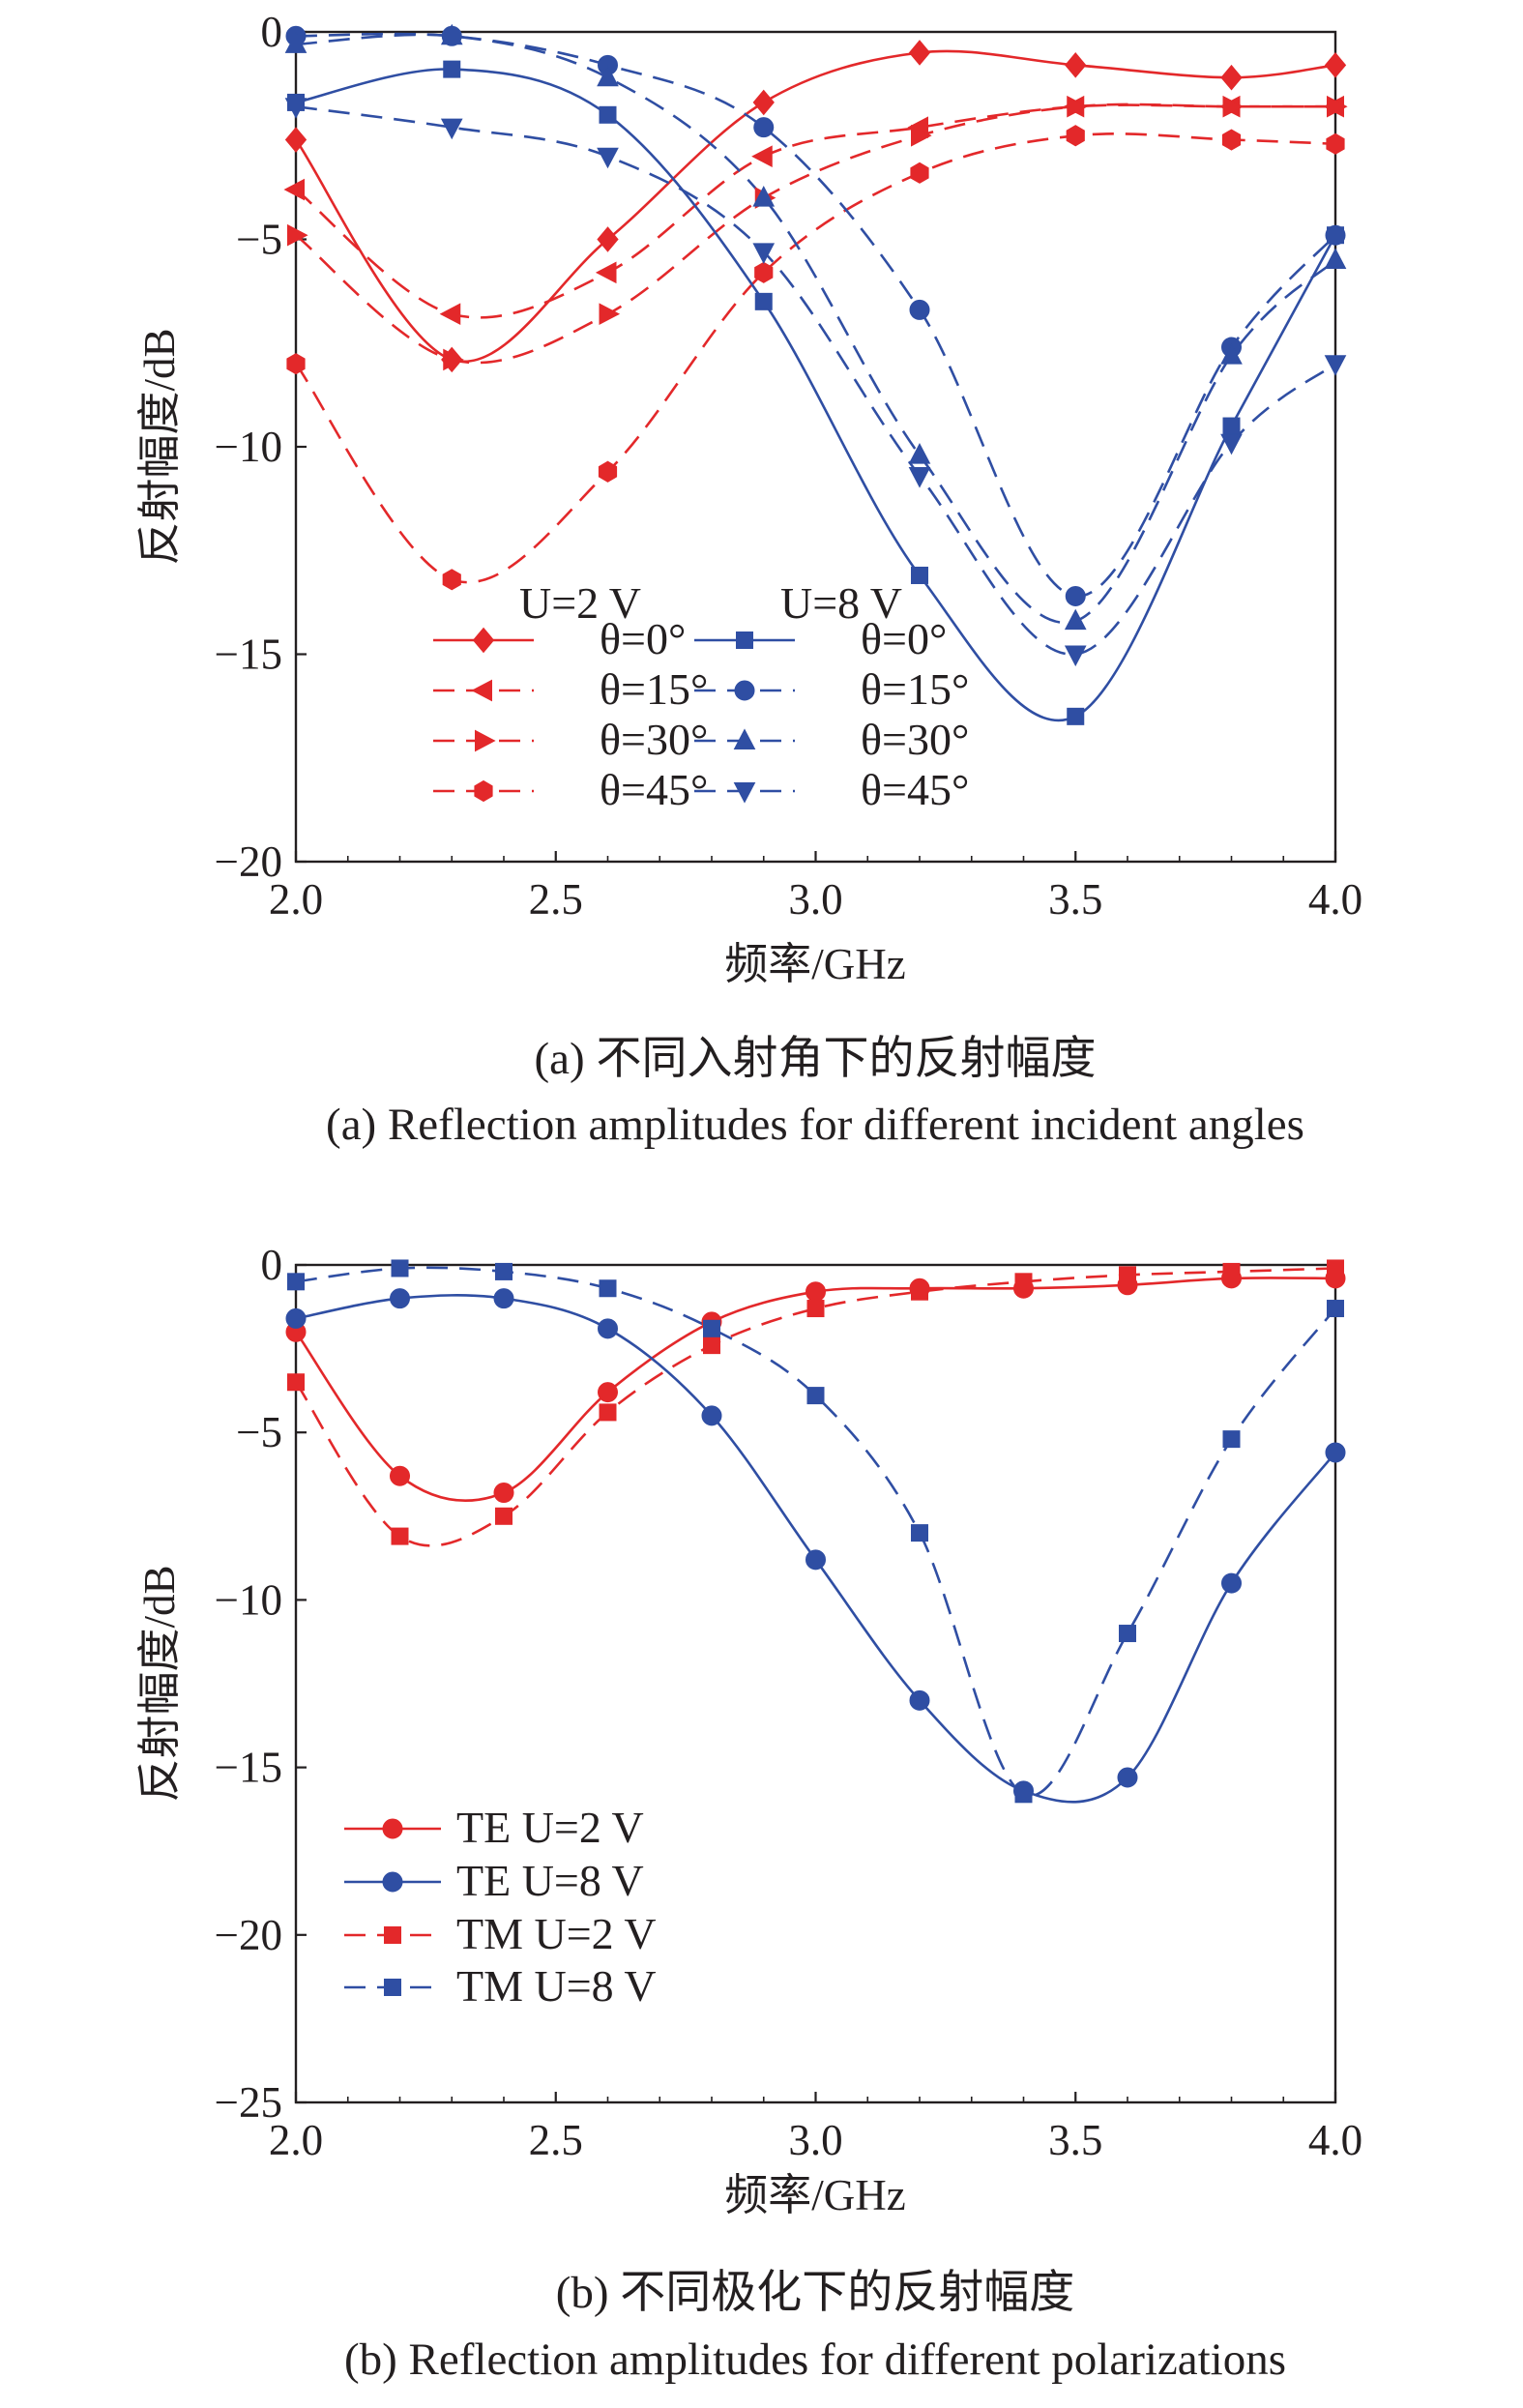 Image resolution: width=1523 pixels, height=2408 pixels. I want to click on x-tick-label: 3.0, so click(815, 899).